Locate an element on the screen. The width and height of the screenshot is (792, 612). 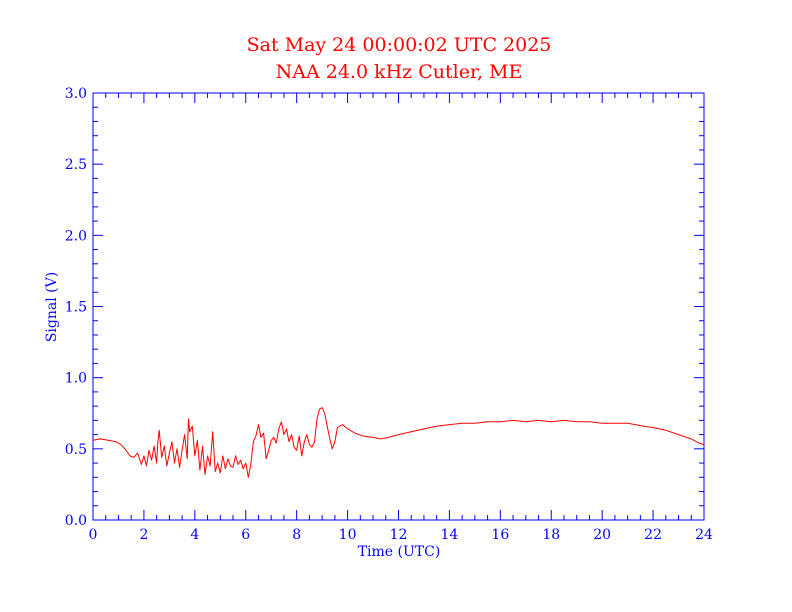
x-tick-label: 0 is located at coordinates (93, 535).